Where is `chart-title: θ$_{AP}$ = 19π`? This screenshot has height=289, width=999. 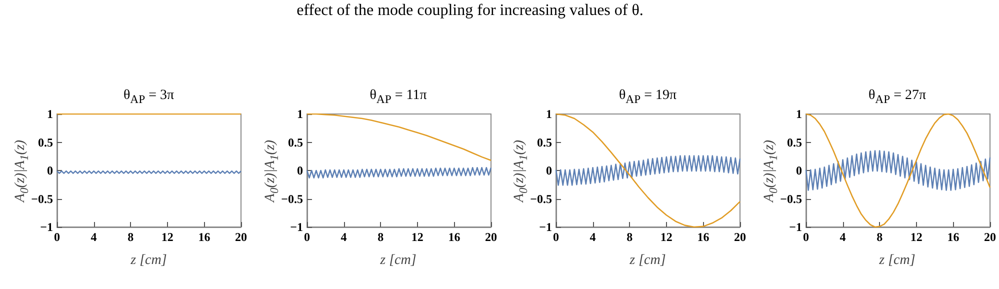
chart-title: θ$_{AP}$ = 19π is located at coordinates (648, 97).